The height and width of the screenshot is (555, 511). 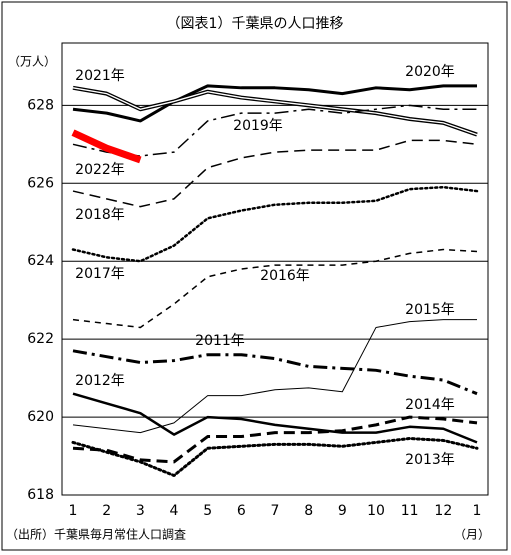 I want to click on series-label: 2017年, so click(x=100, y=274).